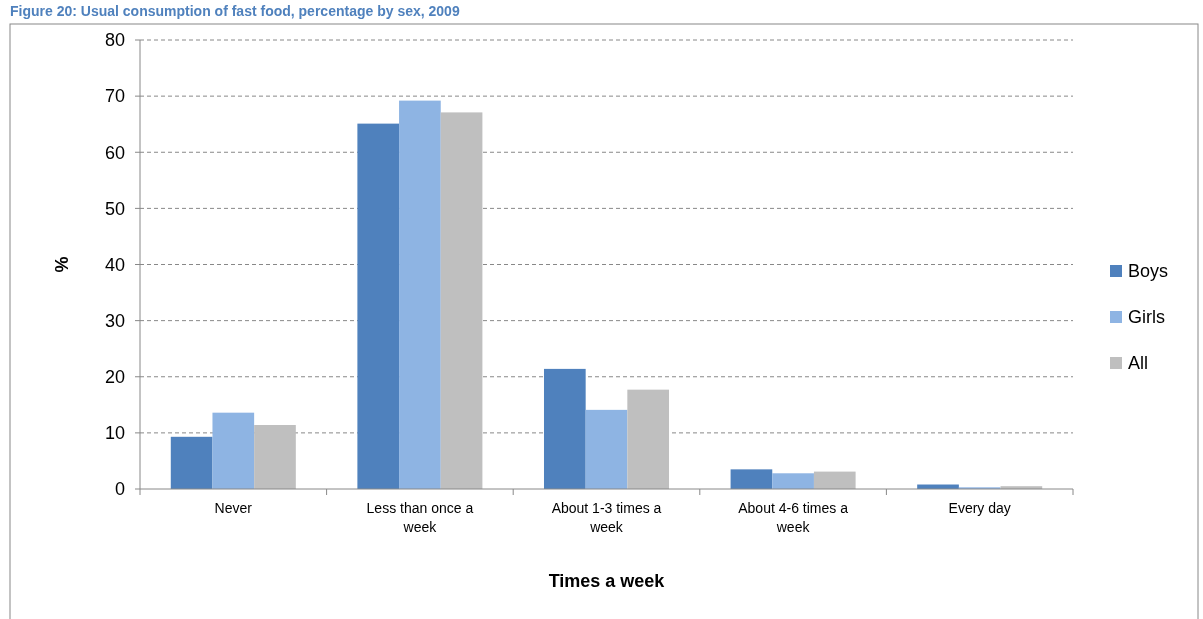  I want to click on y-axis-title: %, so click(62, 264).